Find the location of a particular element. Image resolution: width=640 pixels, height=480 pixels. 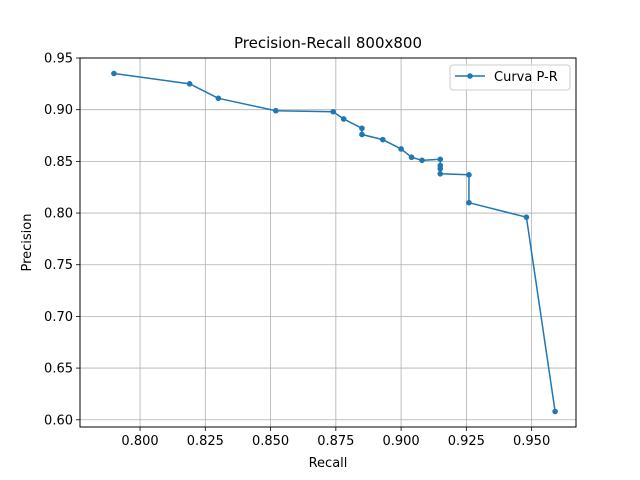

y-tick-label: 0.65 is located at coordinates (58, 369).